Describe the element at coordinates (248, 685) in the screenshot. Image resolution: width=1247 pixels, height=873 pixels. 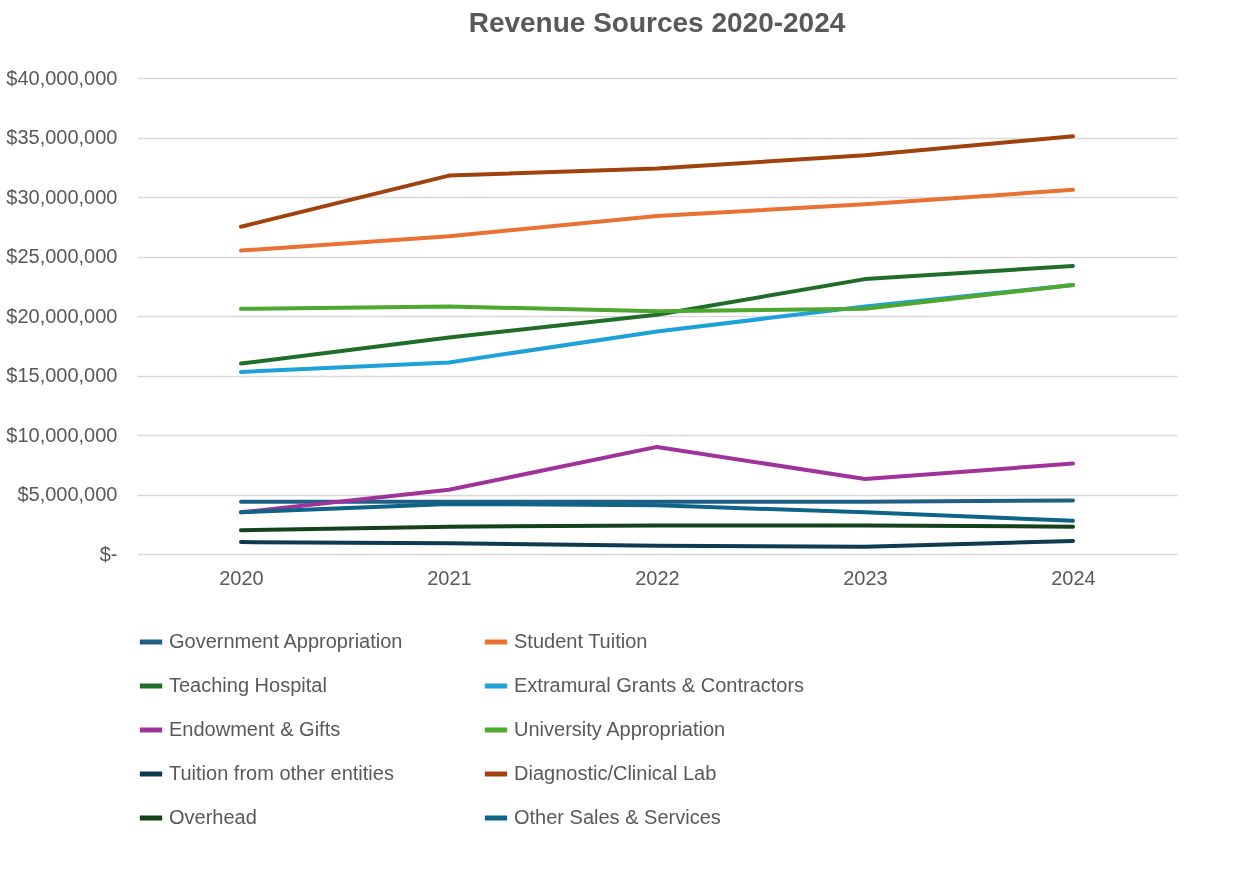
I see `legend-label: Teaching Hospital` at that location.